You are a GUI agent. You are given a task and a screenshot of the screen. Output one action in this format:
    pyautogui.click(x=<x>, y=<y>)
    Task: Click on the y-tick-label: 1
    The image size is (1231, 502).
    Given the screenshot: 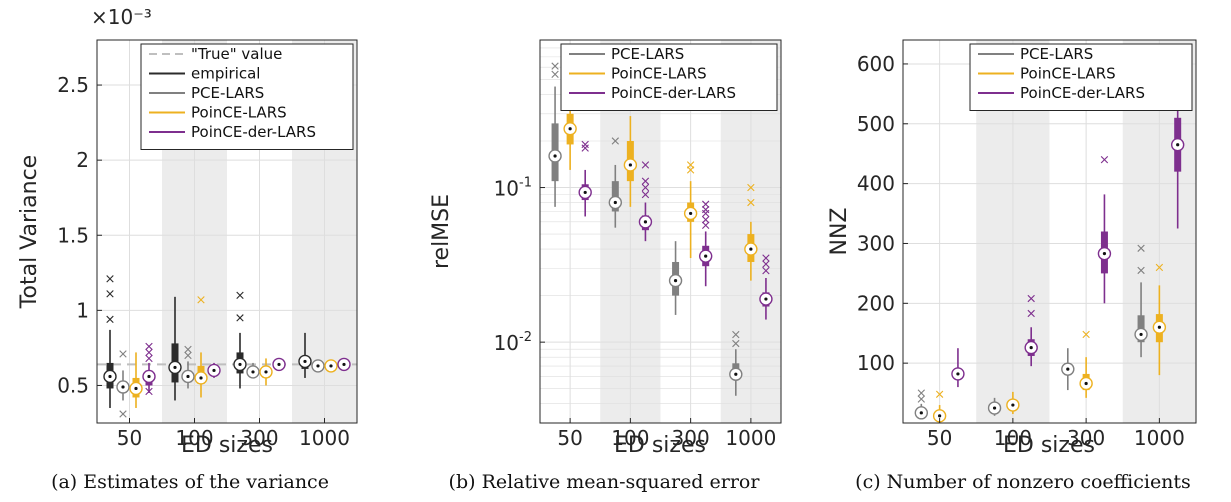 What is the action you would take?
    pyautogui.click(x=82, y=310)
    